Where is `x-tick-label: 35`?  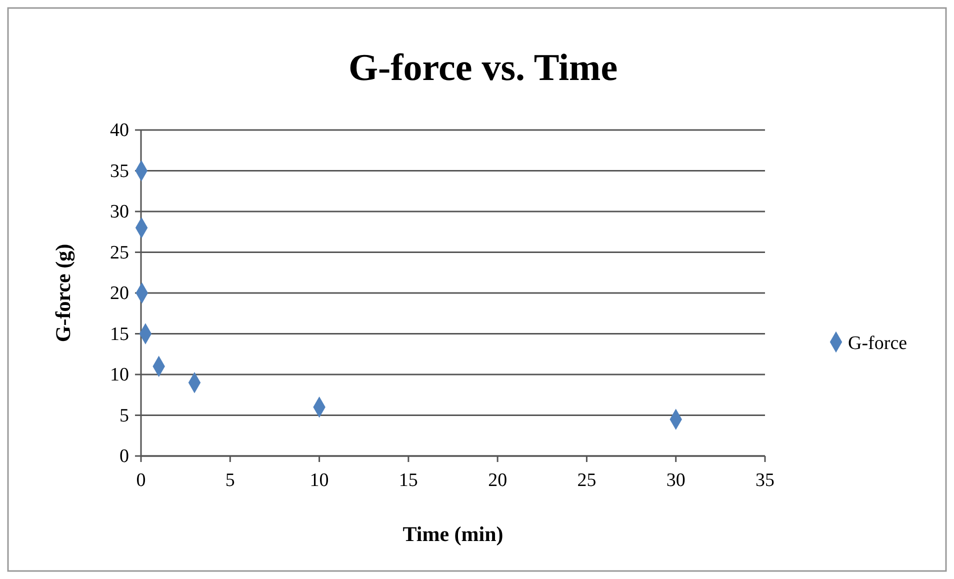 x-tick-label: 35 is located at coordinates (765, 480).